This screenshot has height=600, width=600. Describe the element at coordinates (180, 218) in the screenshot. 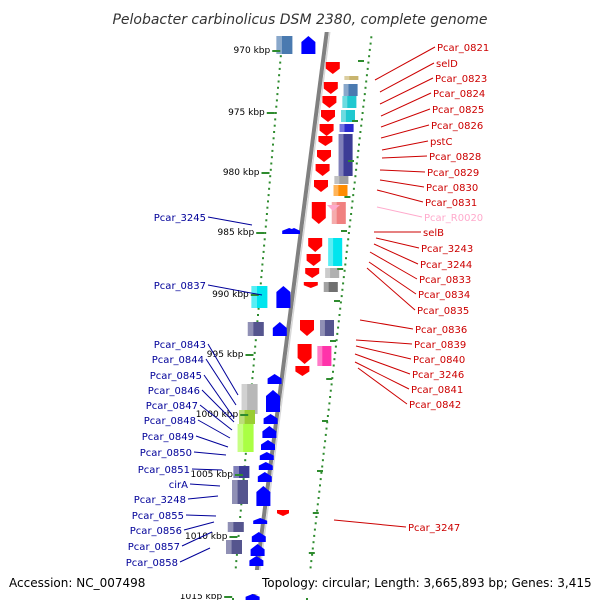

I see `left-gene-label: Pcar_3245` at that location.